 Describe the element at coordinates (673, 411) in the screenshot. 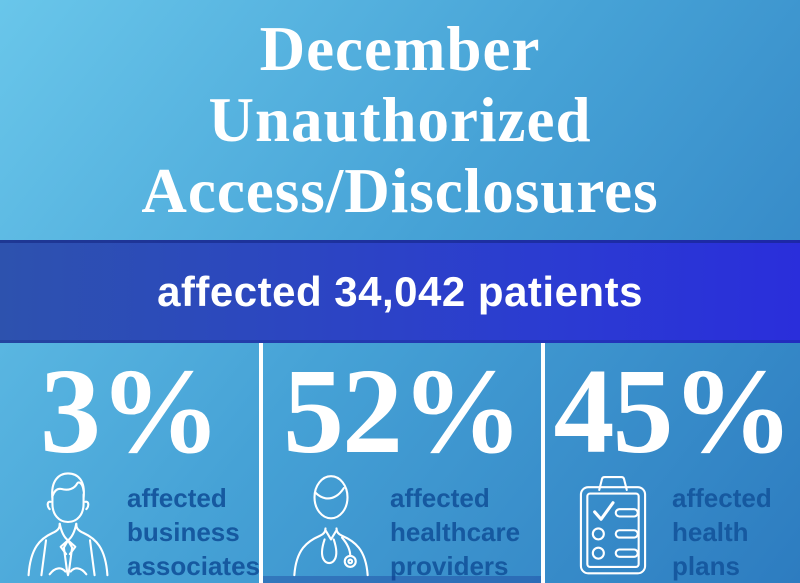

I see `percent-health-plans: 45%` at that location.